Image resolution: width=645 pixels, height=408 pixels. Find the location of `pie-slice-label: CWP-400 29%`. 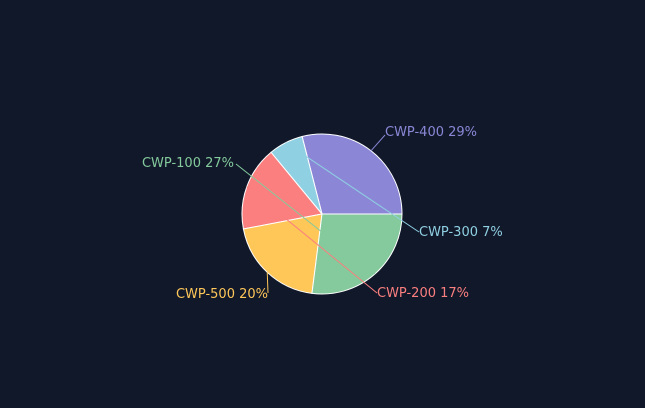

pie-slice-label: CWP-400 29% is located at coordinates (431, 132).